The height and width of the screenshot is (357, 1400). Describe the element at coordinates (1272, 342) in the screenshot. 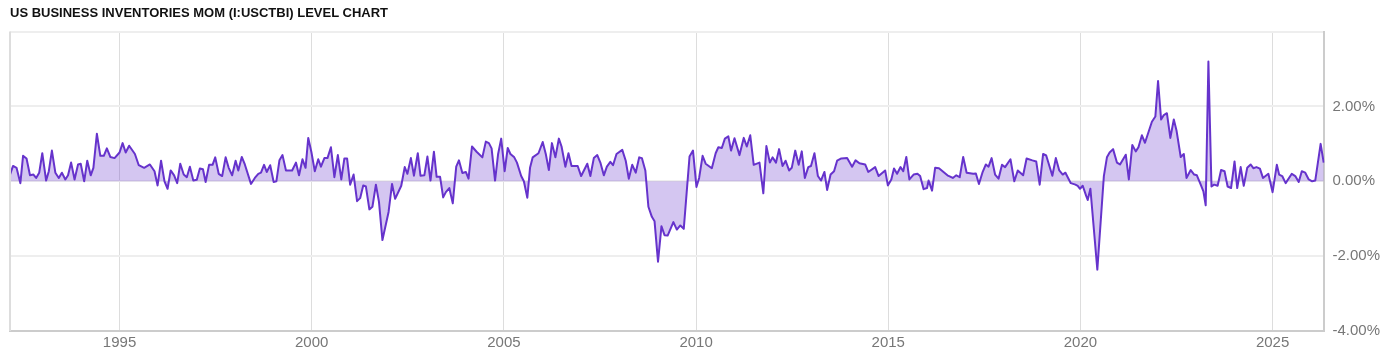

I see `x-tick-label: 2025` at that location.